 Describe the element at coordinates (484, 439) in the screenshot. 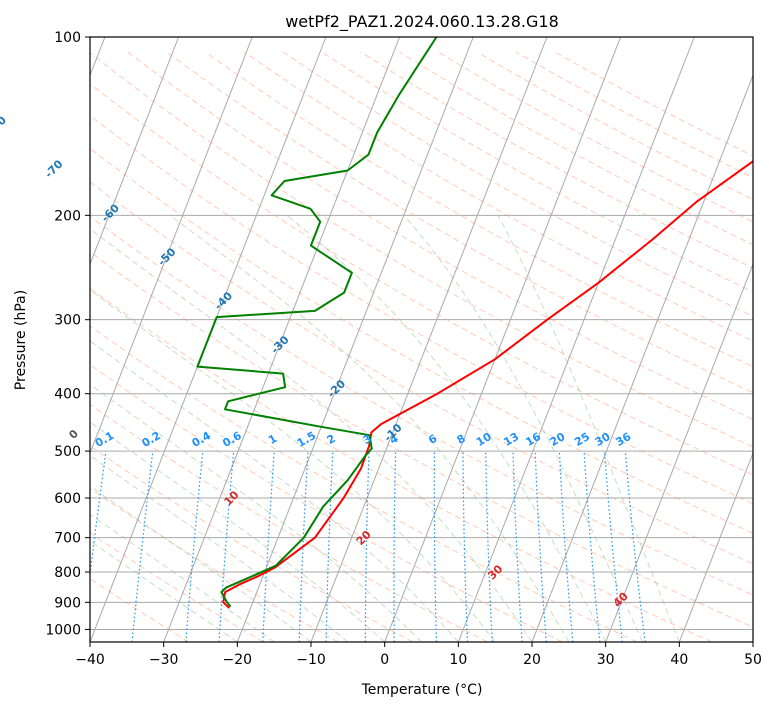

I see `mixing-ratio-label: 10` at that location.